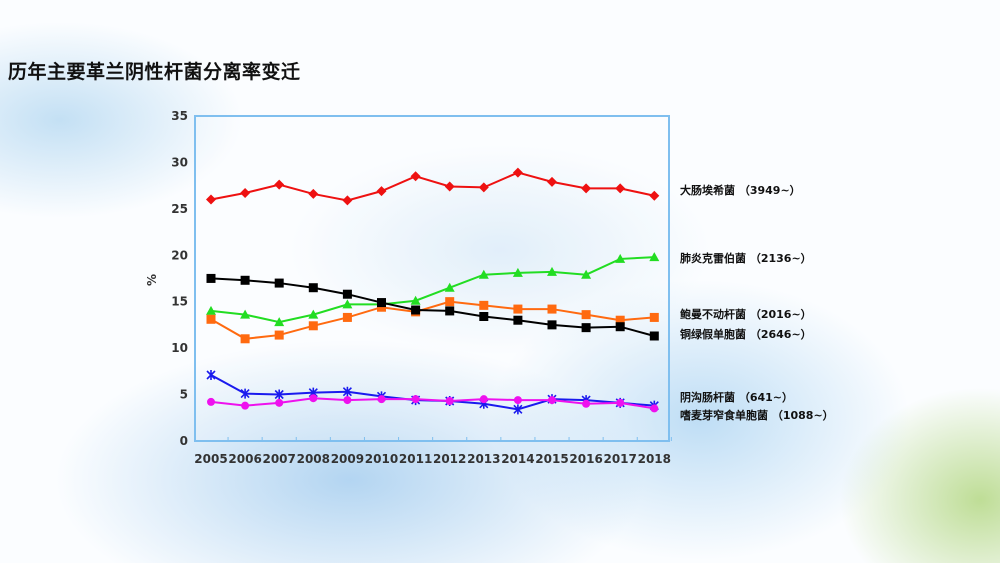  What do you see at coordinates (483, 459) in the screenshot?
I see `x-tick-label: 2013` at bounding box center [483, 459].